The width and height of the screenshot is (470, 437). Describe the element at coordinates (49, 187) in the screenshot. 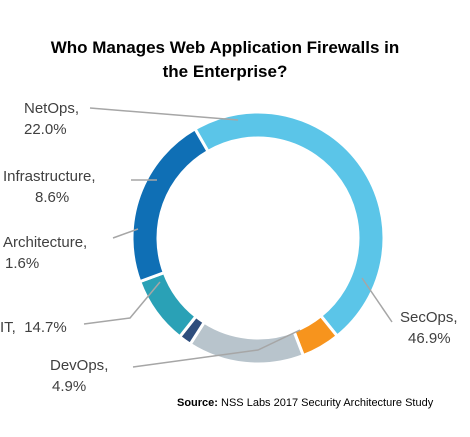

I see `label-infrastructure: Infrastructure, 8.6%` at that location.